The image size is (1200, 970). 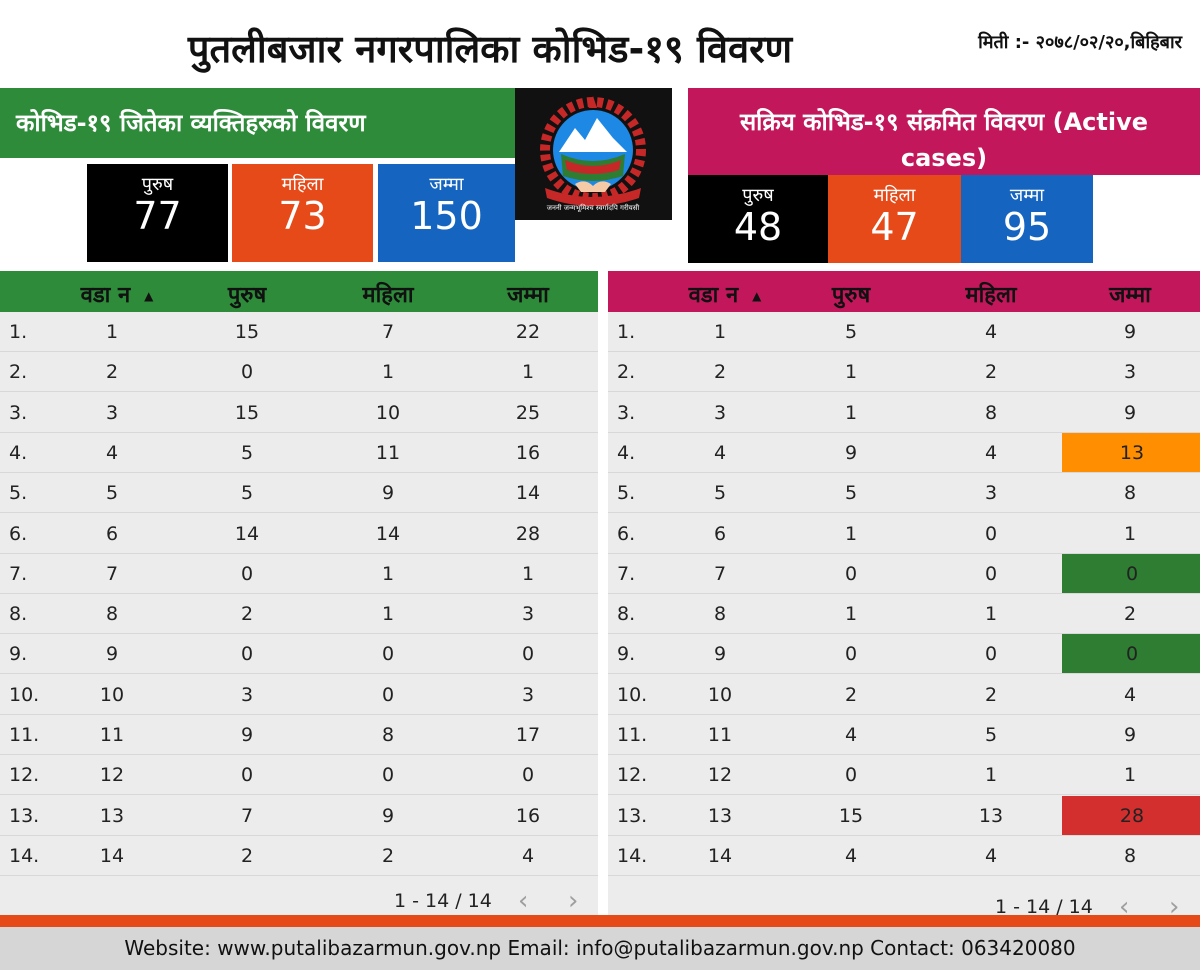 I want to click on cell-total: 17, so click(x=528, y=735).